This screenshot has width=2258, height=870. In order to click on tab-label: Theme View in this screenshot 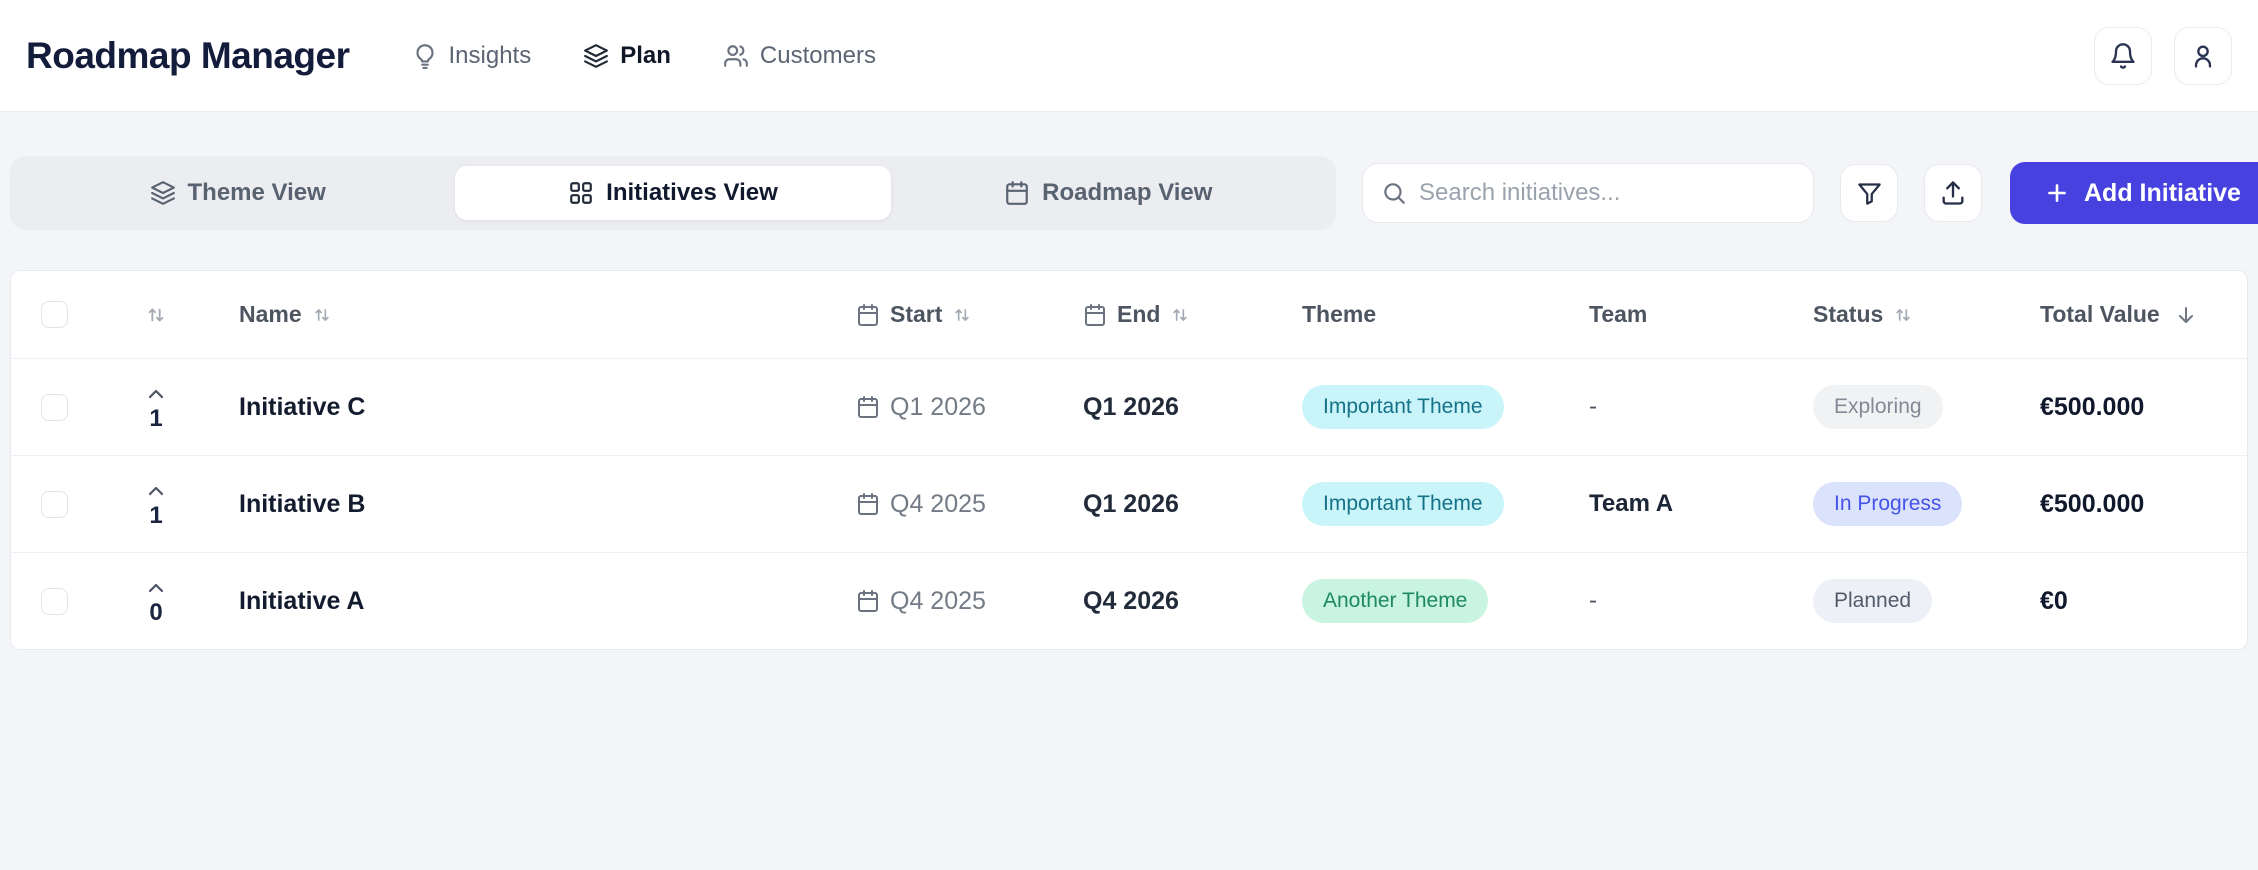, I will do `click(256, 192)`.